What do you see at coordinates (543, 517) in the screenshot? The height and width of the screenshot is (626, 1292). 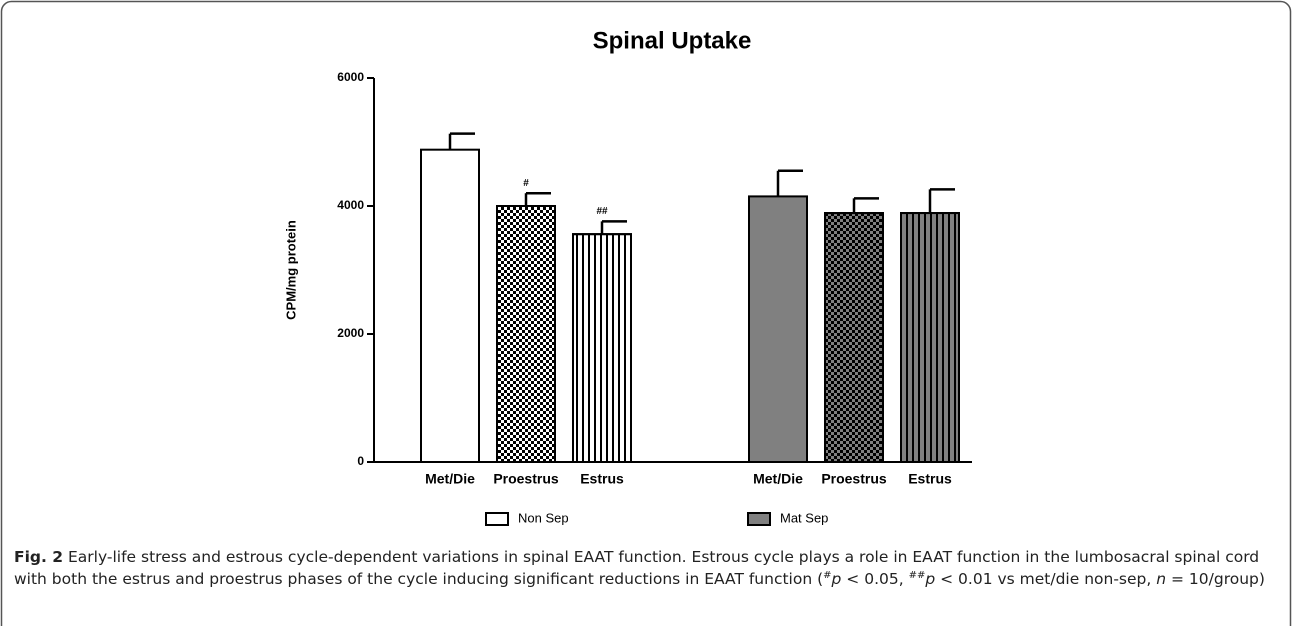 I see `legend-label: Non Sep` at bounding box center [543, 517].